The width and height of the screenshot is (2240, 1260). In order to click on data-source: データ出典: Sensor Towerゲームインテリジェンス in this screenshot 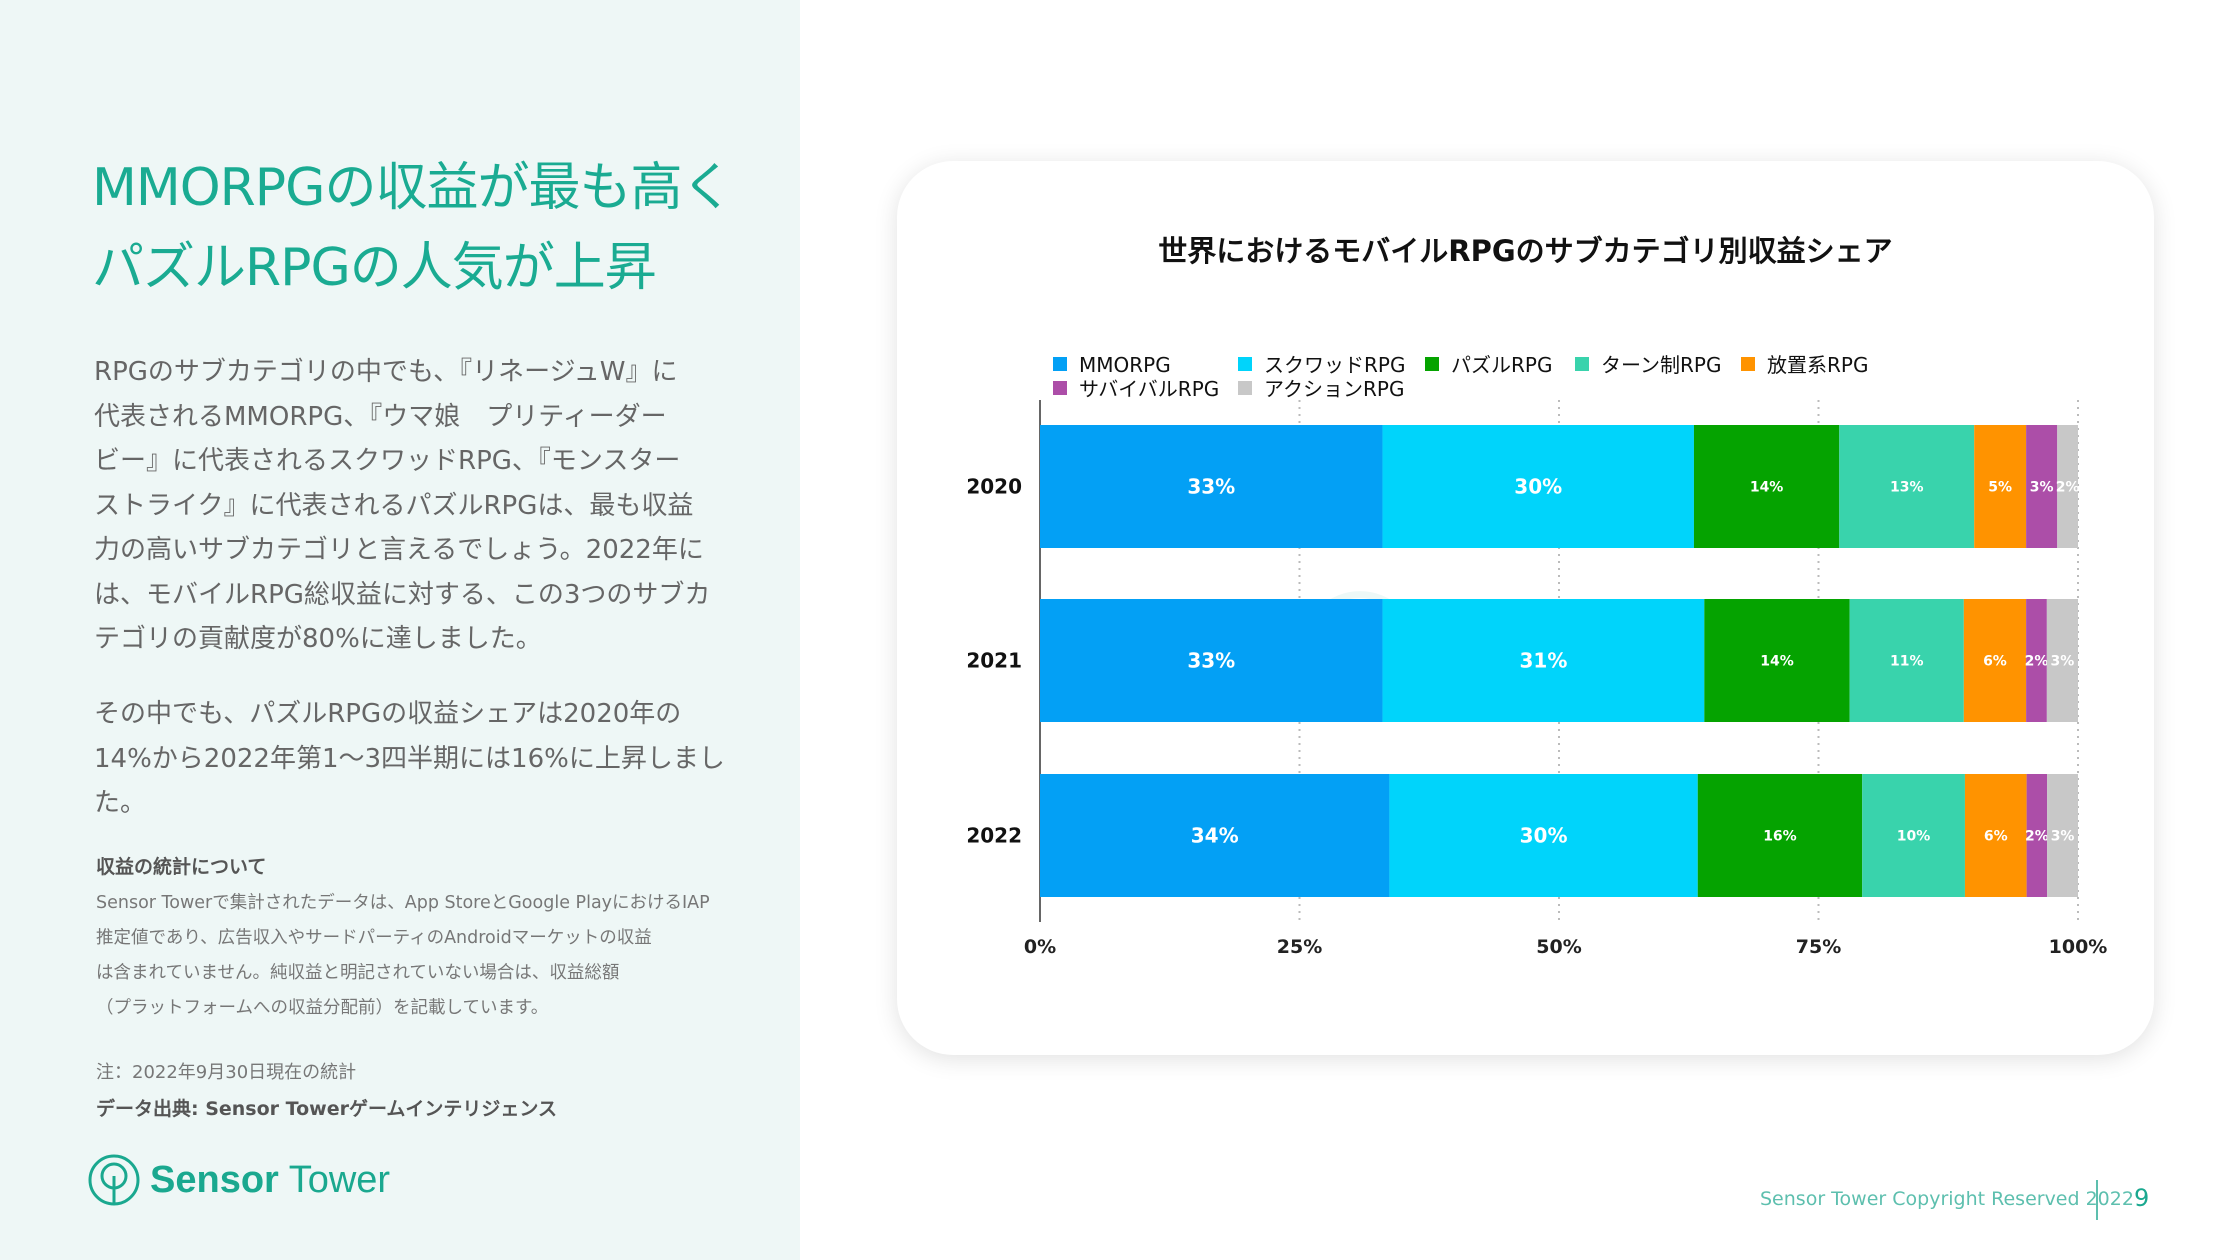, I will do `click(327, 1109)`.